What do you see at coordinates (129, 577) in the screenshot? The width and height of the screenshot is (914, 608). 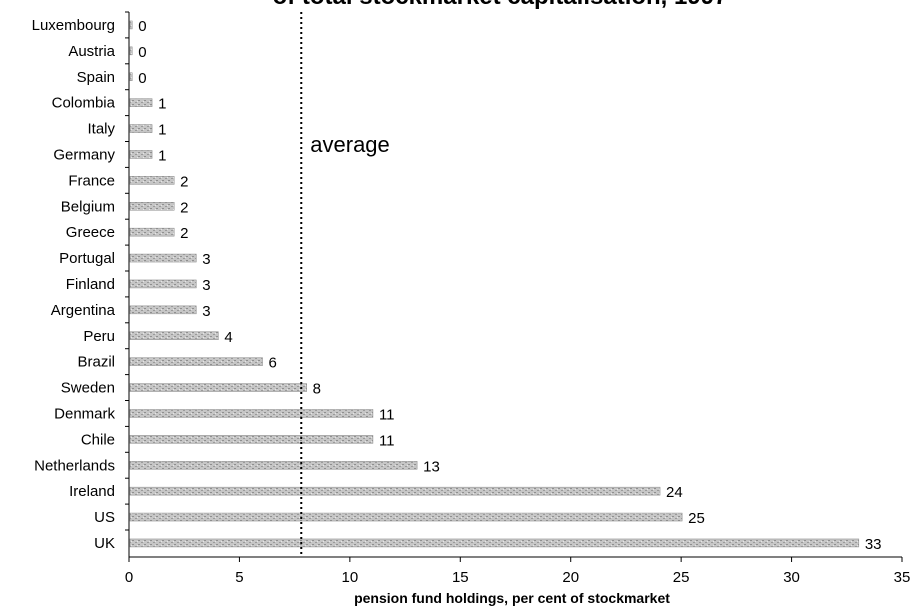 I see `x-tick-label: 0` at bounding box center [129, 577].